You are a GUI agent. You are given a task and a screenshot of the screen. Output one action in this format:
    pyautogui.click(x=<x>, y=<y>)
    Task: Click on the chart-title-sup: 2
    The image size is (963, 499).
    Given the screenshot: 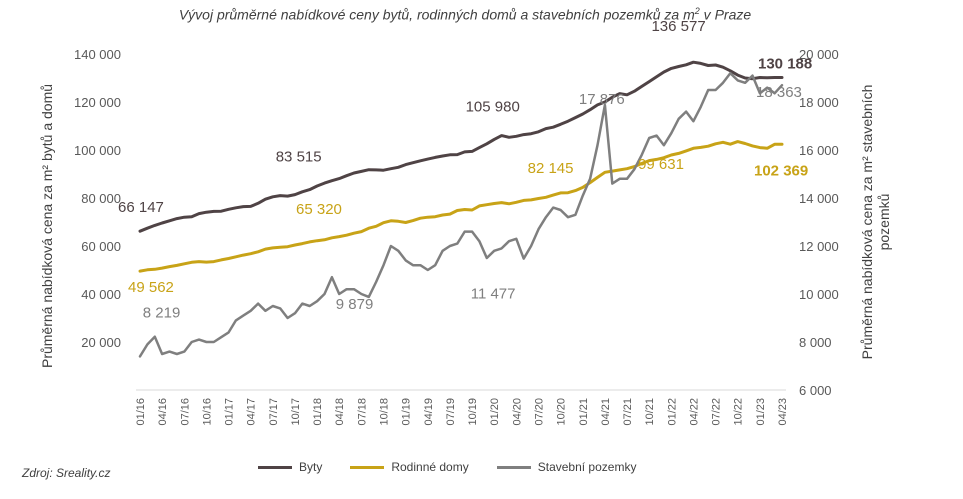 What is the action you would take?
    pyautogui.click(x=697, y=11)
    